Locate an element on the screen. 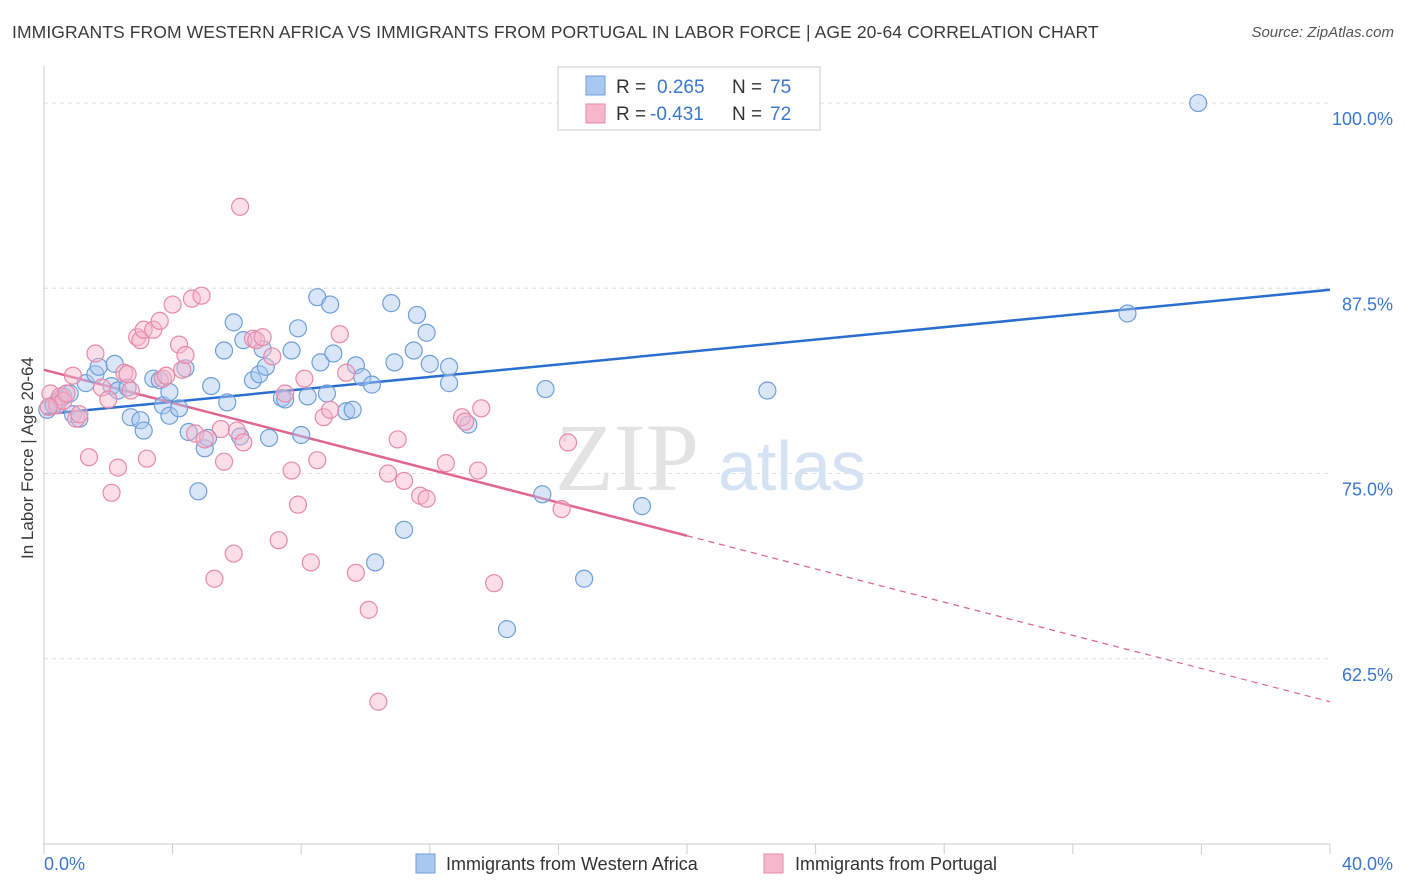 This screenshot has width=1406, height=892. legend-n-label-pink: N = is located at coordinates (747, 114).